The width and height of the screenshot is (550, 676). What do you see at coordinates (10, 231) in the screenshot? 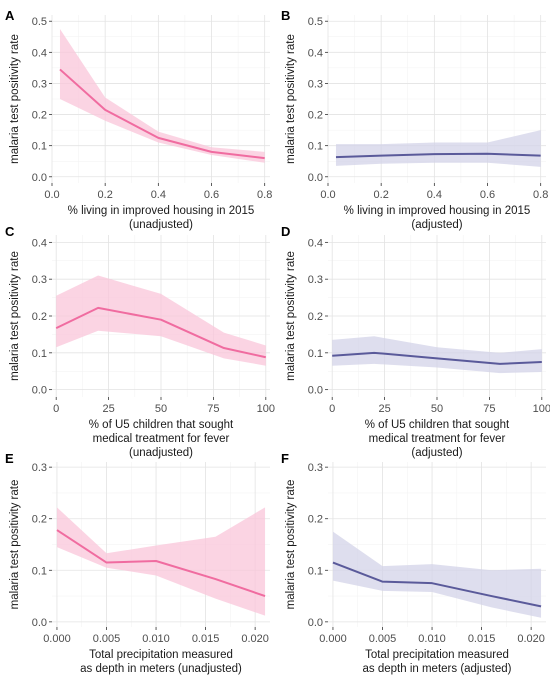
I see `panel-letter: C` at bounding box center [10, 231].